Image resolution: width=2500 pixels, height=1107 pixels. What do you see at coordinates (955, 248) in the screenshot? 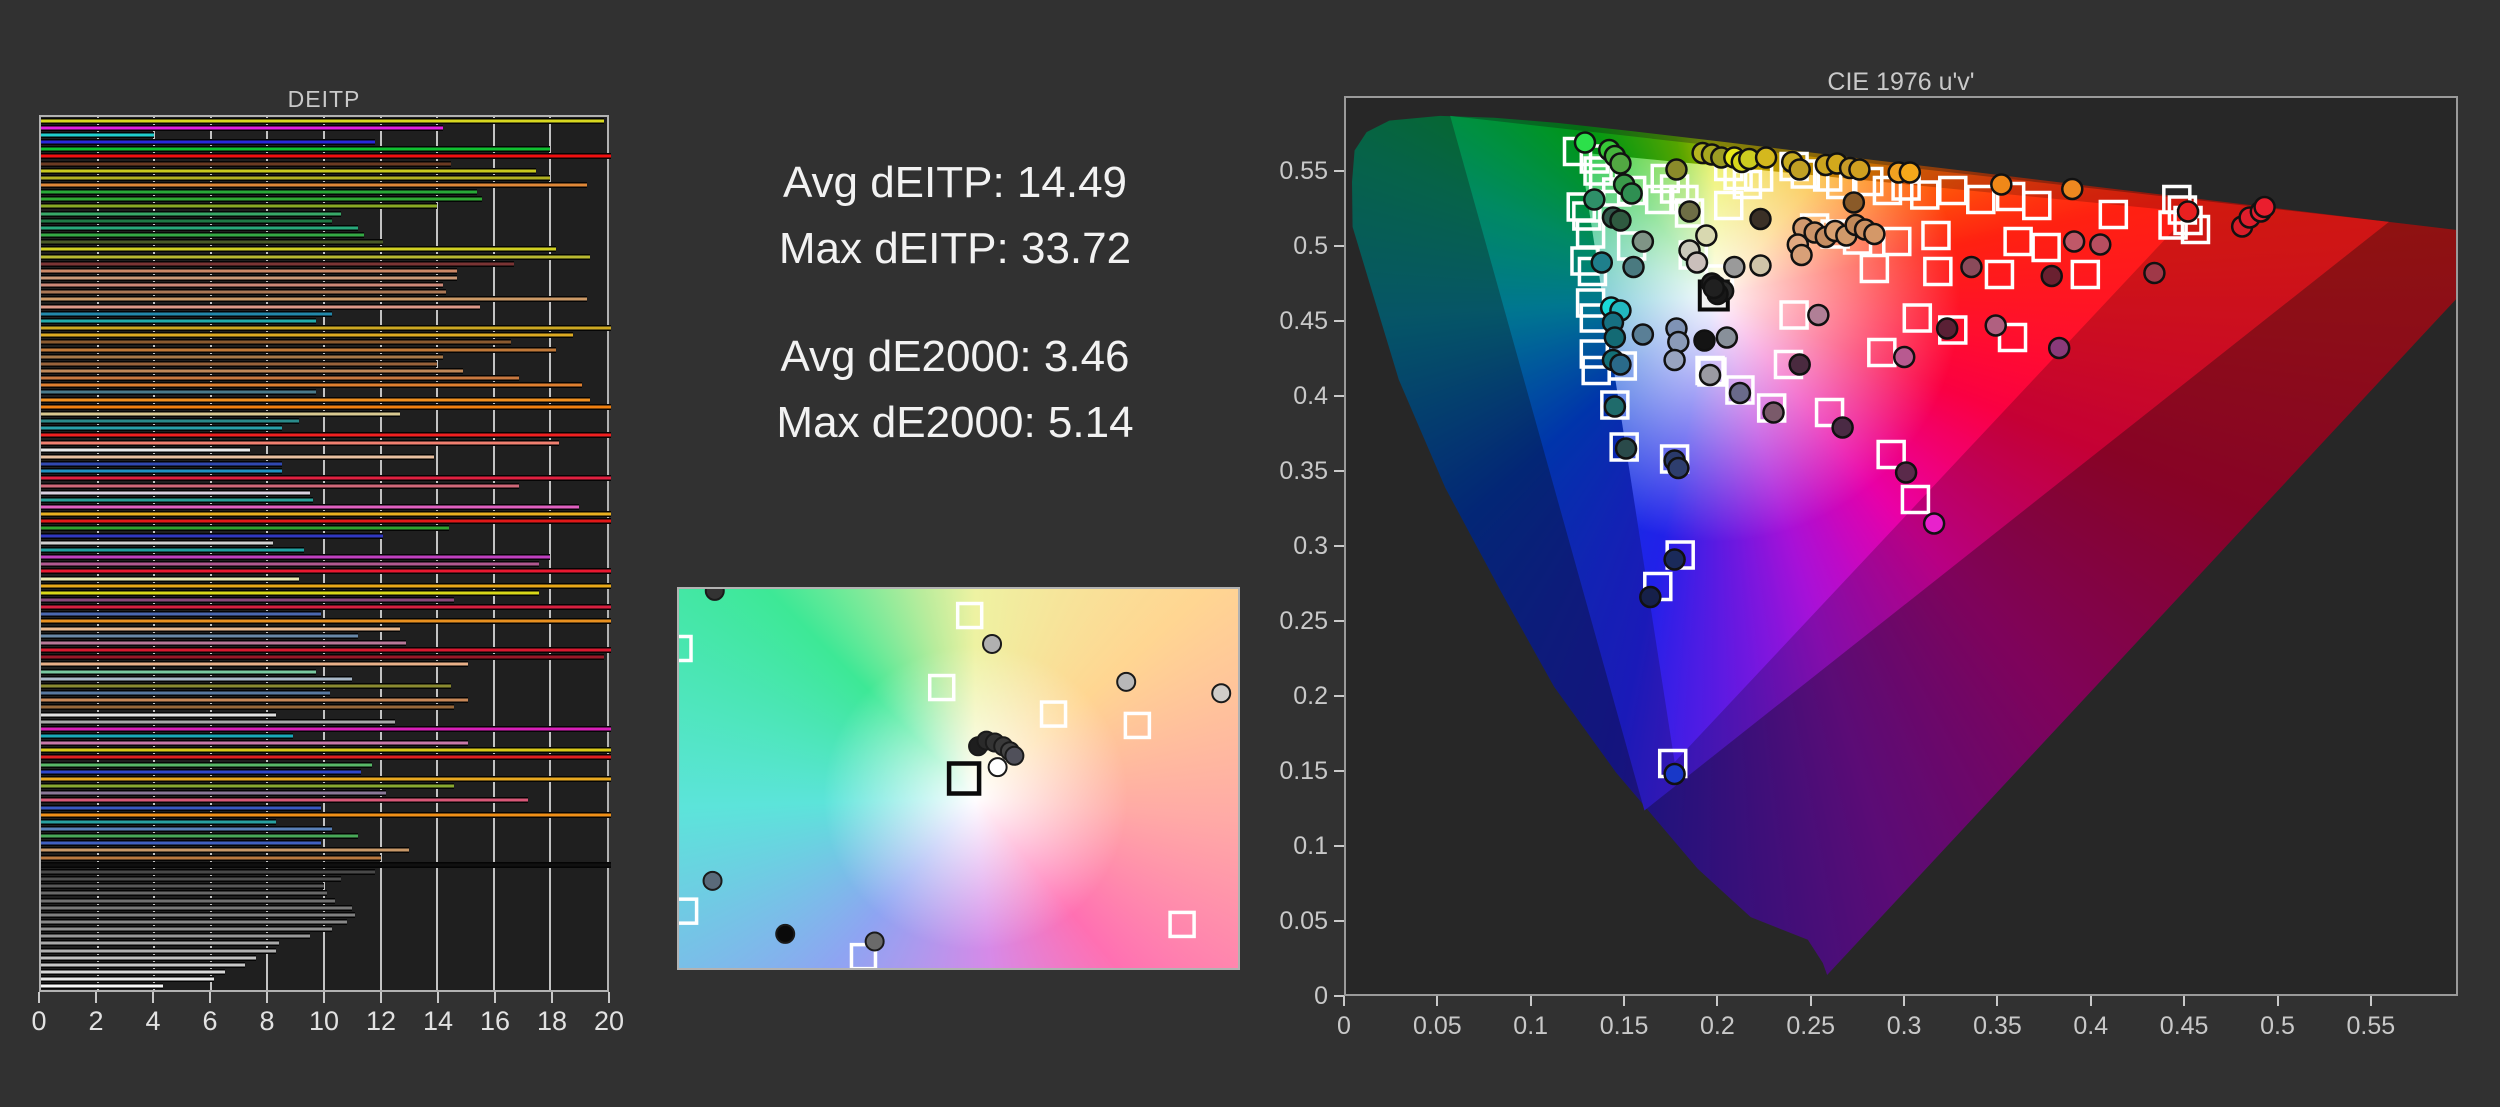
I see `max-deitp-value: Max dEITP: 33.72` at bounding box center [955, 248].